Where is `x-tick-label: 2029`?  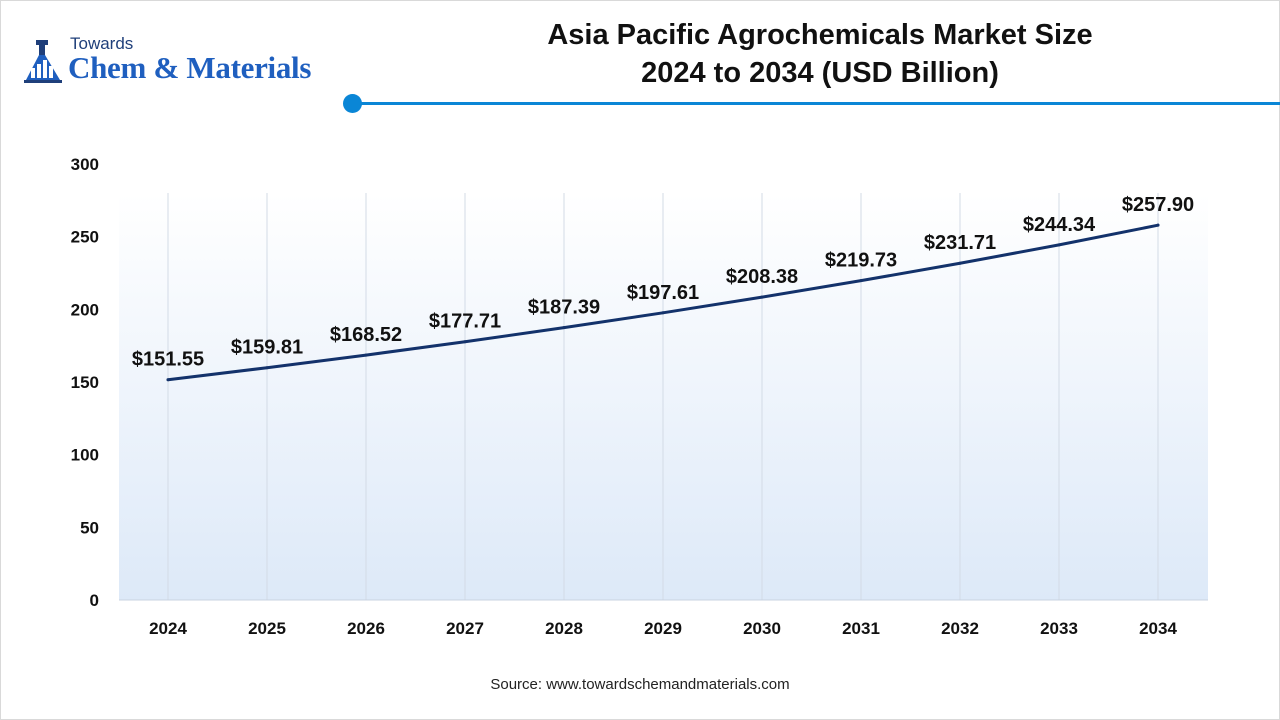 x-tick-label: 2029 is located at coordinates (663, 628).